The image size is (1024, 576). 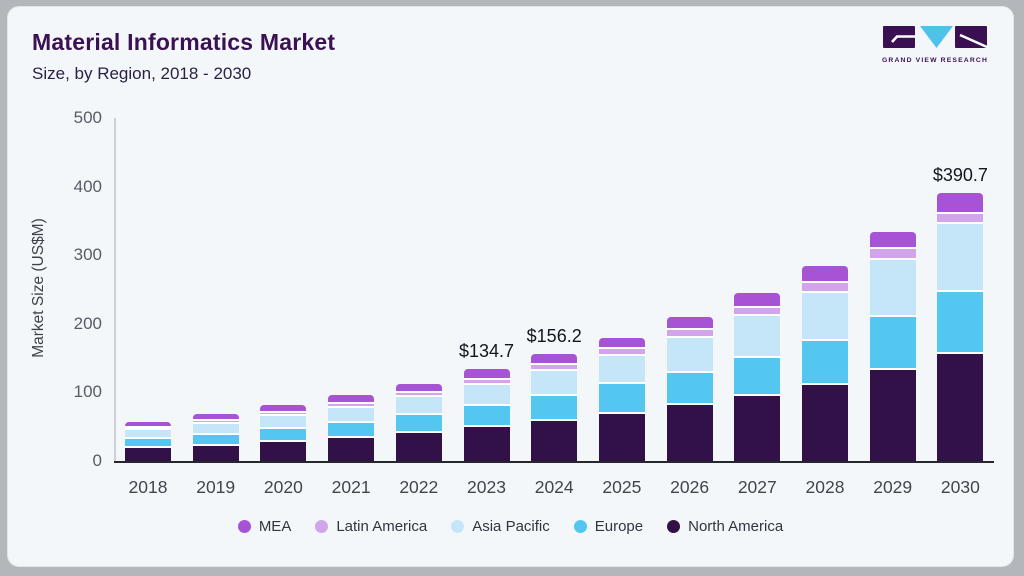 I want to click on x-axis-year-label: 2019, so click(x=216, y=487).